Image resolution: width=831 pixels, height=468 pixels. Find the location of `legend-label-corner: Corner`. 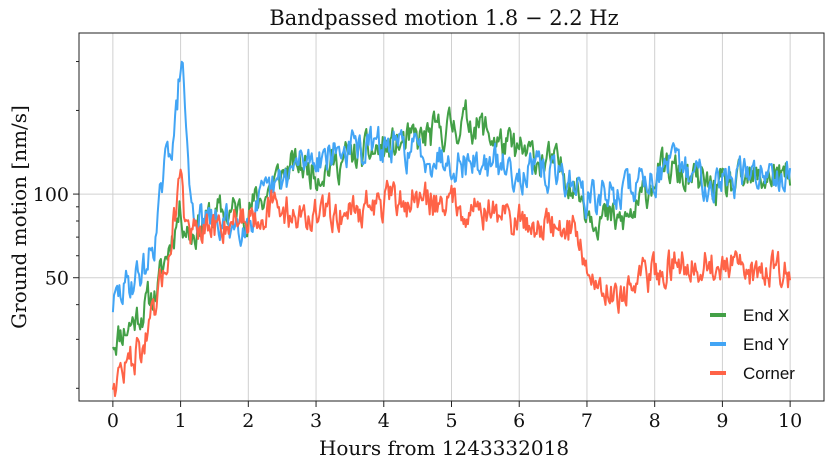

legend-label-corner: Corner is located at coordinates (769, 373).